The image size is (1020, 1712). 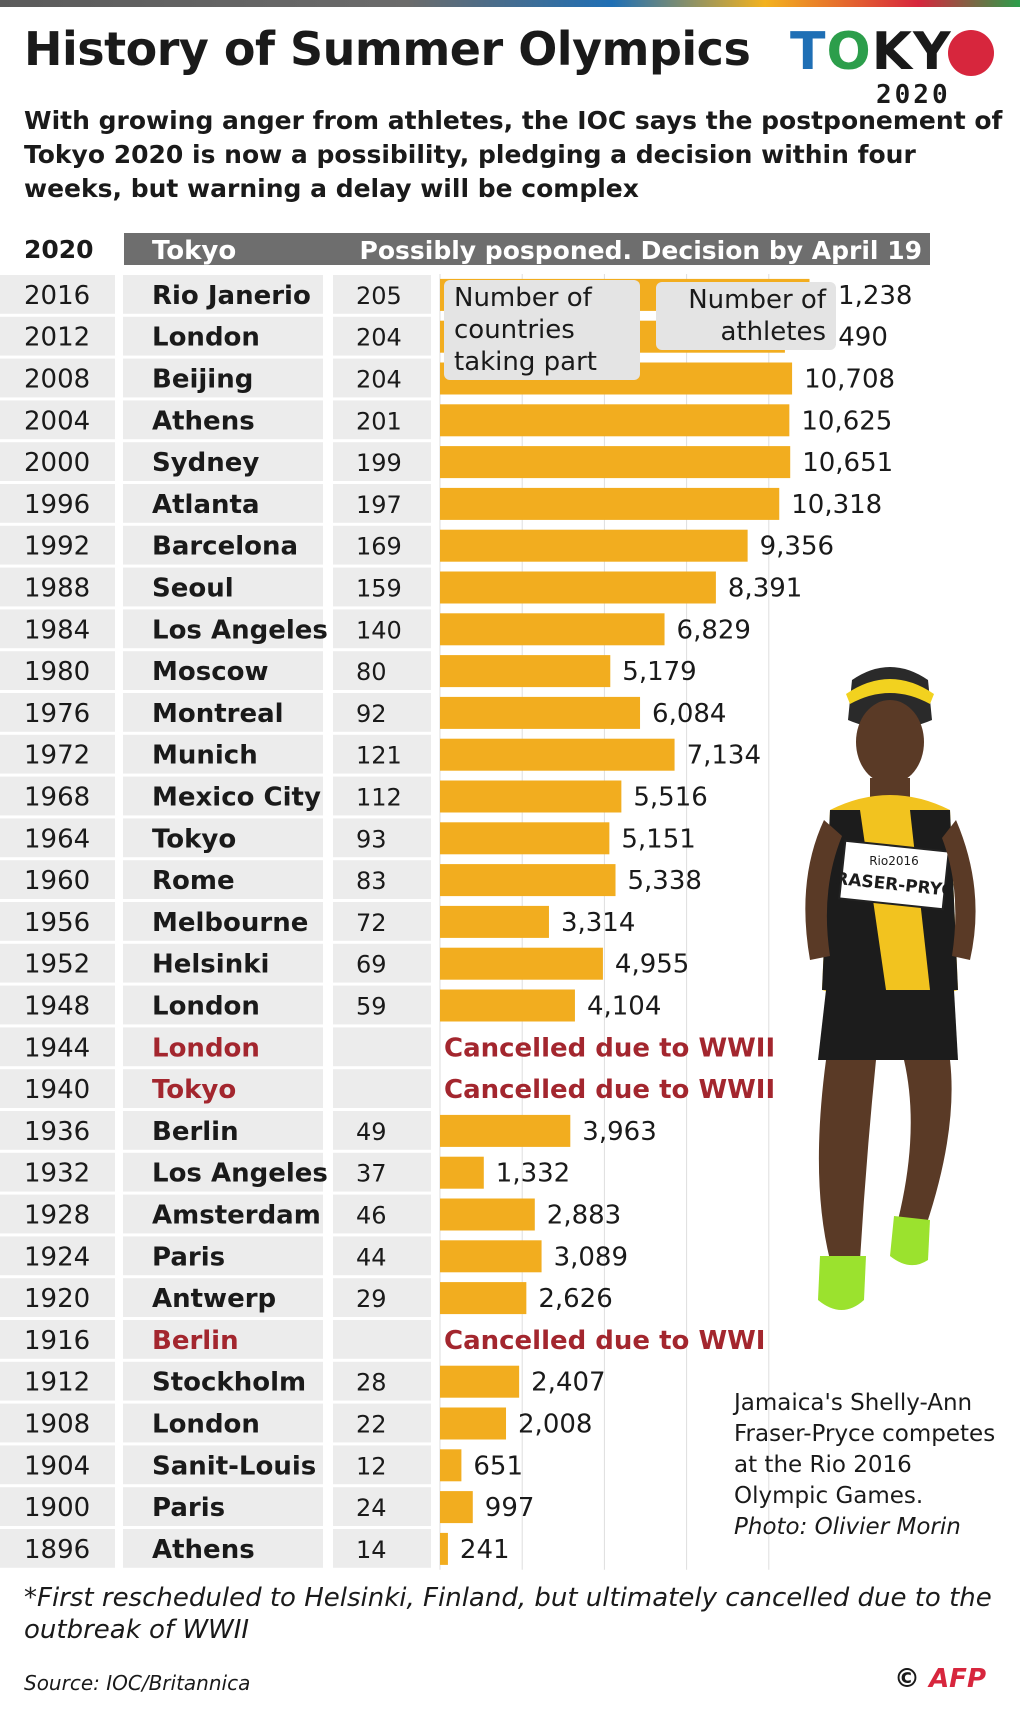 I want to click on row-year: 1896, so click(x=57, y=1550).